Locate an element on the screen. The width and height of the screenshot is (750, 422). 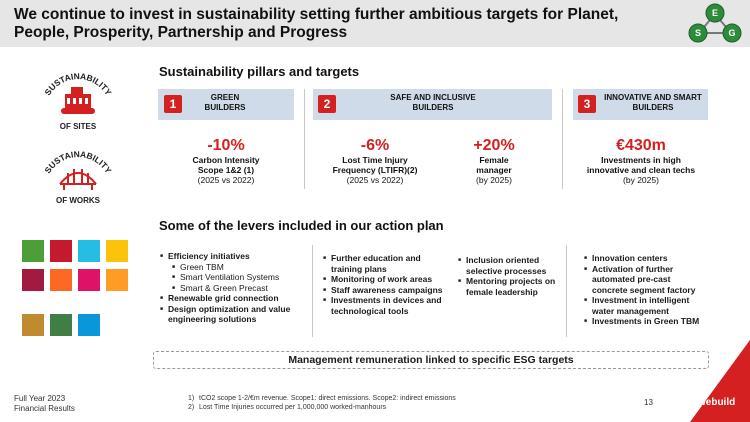
footer-report-name: Full Year 2023 Financial Results is located at coordinates (44, 403).